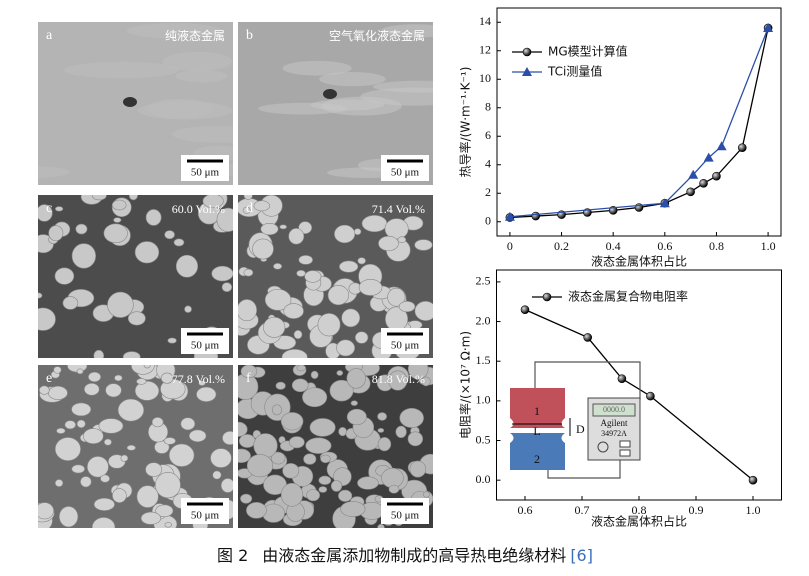 This screenshot has height=576, width=809. I want to click on inset-label: D, so click(580, 429).